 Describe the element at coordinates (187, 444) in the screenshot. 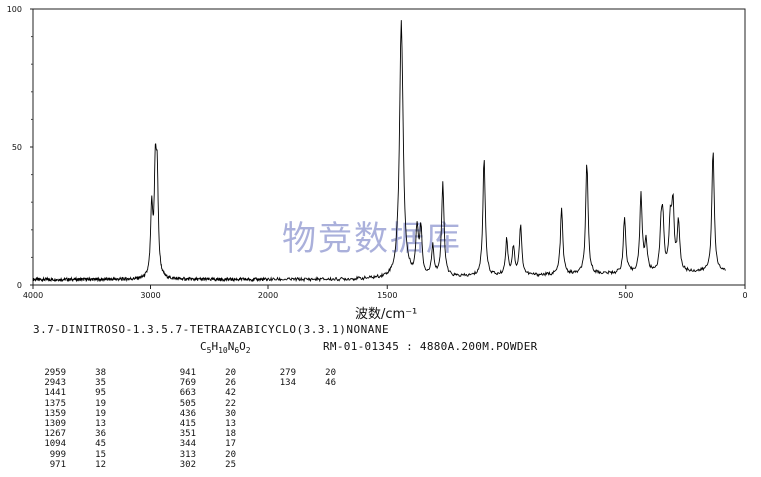

I see `peak-wavenumber: 344` at that location.